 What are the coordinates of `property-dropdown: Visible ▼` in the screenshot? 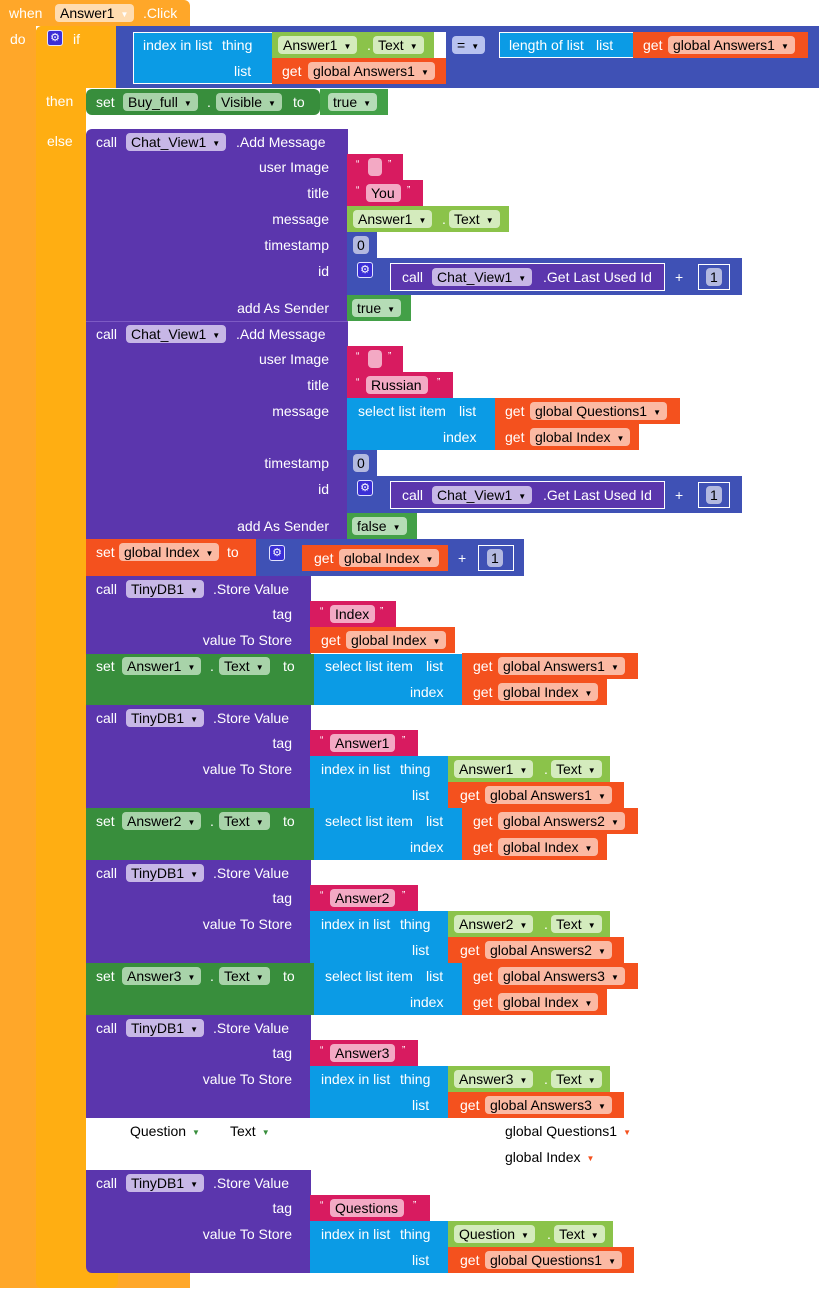 It's located at (249, 102).